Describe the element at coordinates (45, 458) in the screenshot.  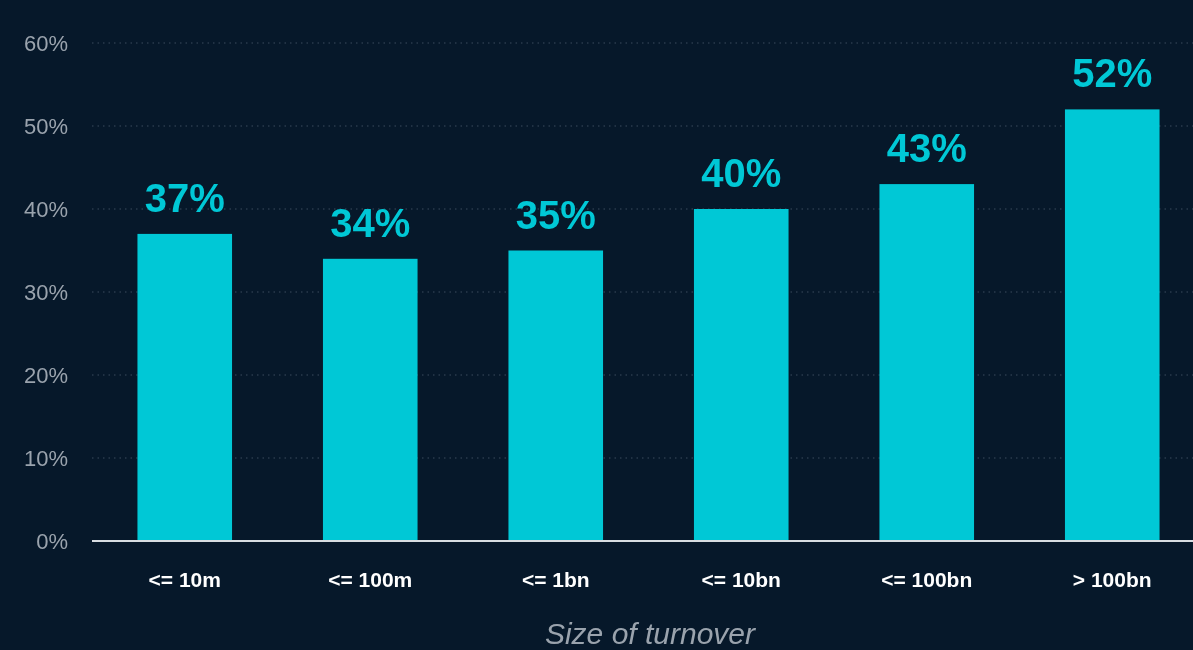
I see `y-tick-label: 10%` at that location.